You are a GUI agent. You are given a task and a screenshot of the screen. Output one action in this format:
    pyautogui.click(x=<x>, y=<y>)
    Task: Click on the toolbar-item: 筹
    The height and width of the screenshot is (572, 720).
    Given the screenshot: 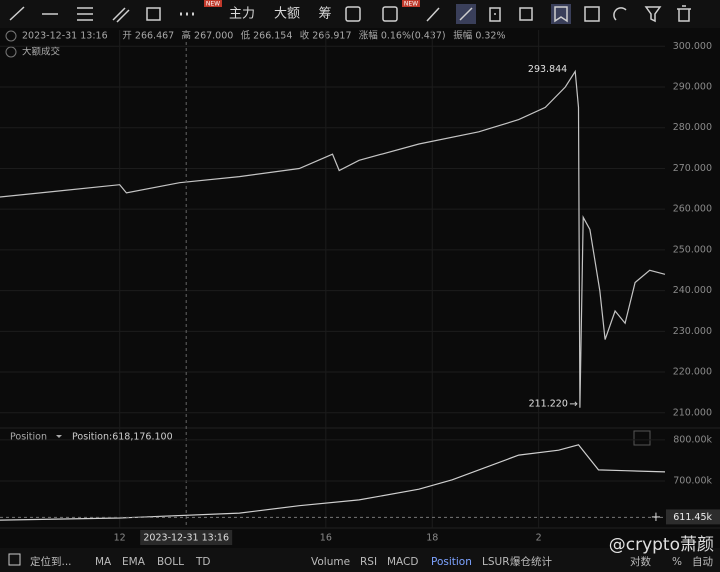 What is the action you would take?
    pyautogui.click(x=324, y=14)
    